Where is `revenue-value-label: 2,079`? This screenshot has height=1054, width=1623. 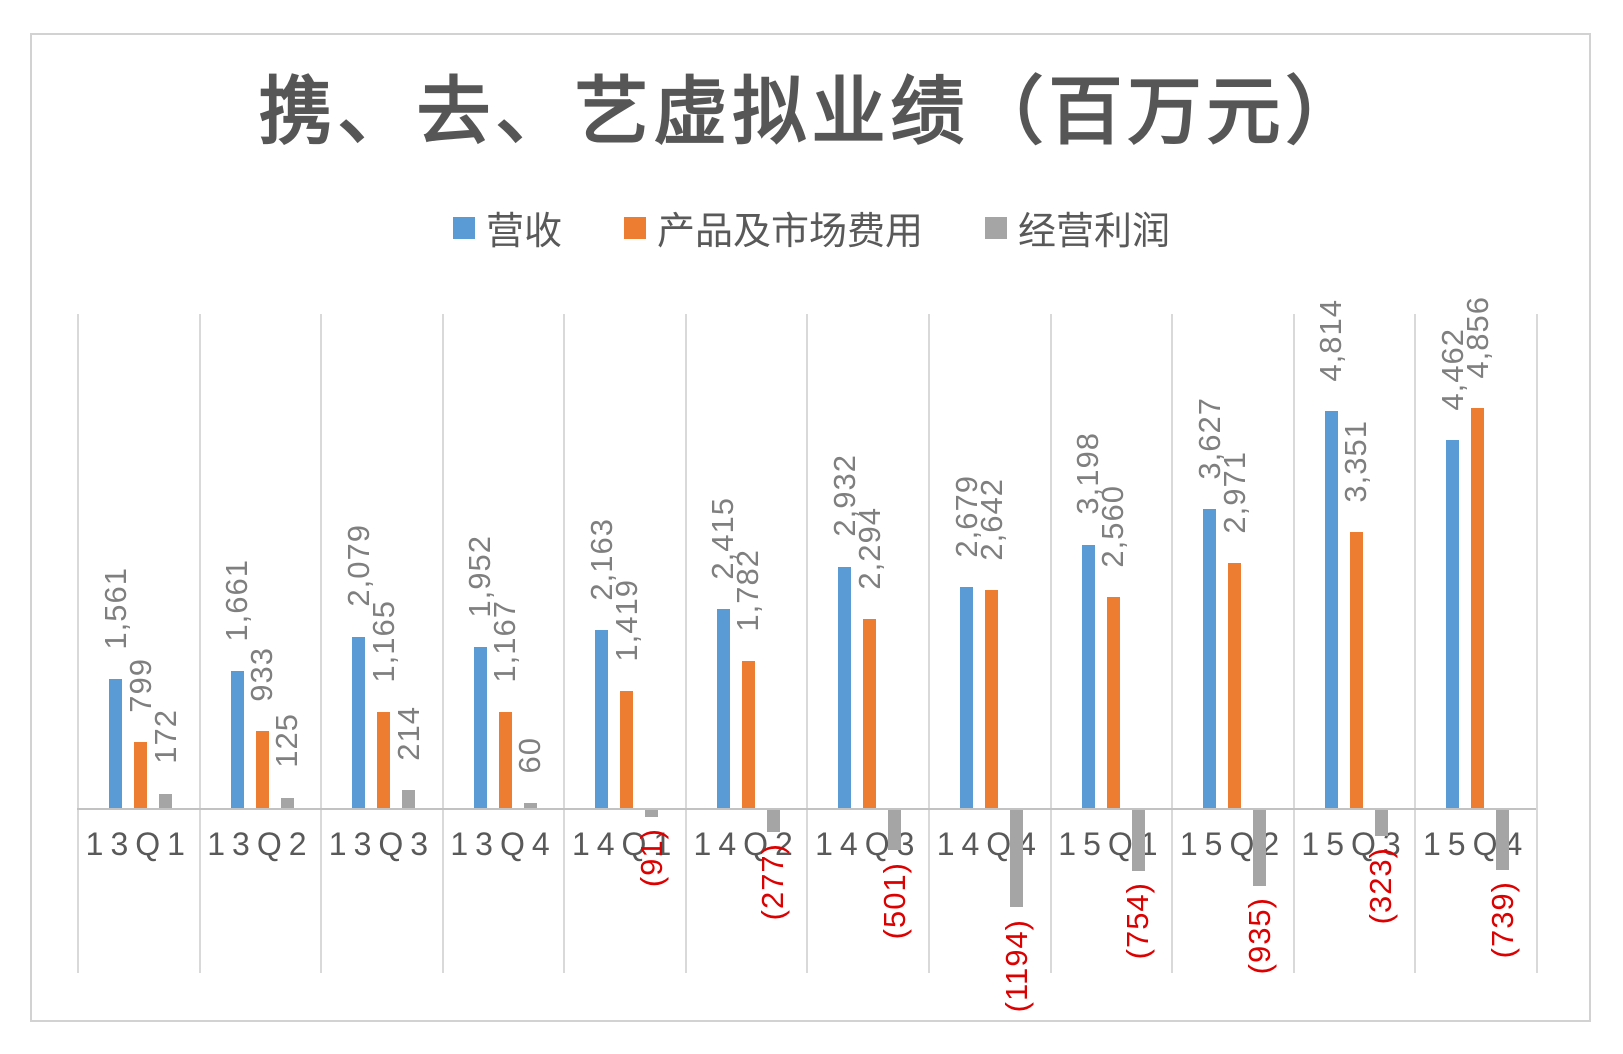
revenue-value-label: 2,079 is located at coordinates (358, 565).